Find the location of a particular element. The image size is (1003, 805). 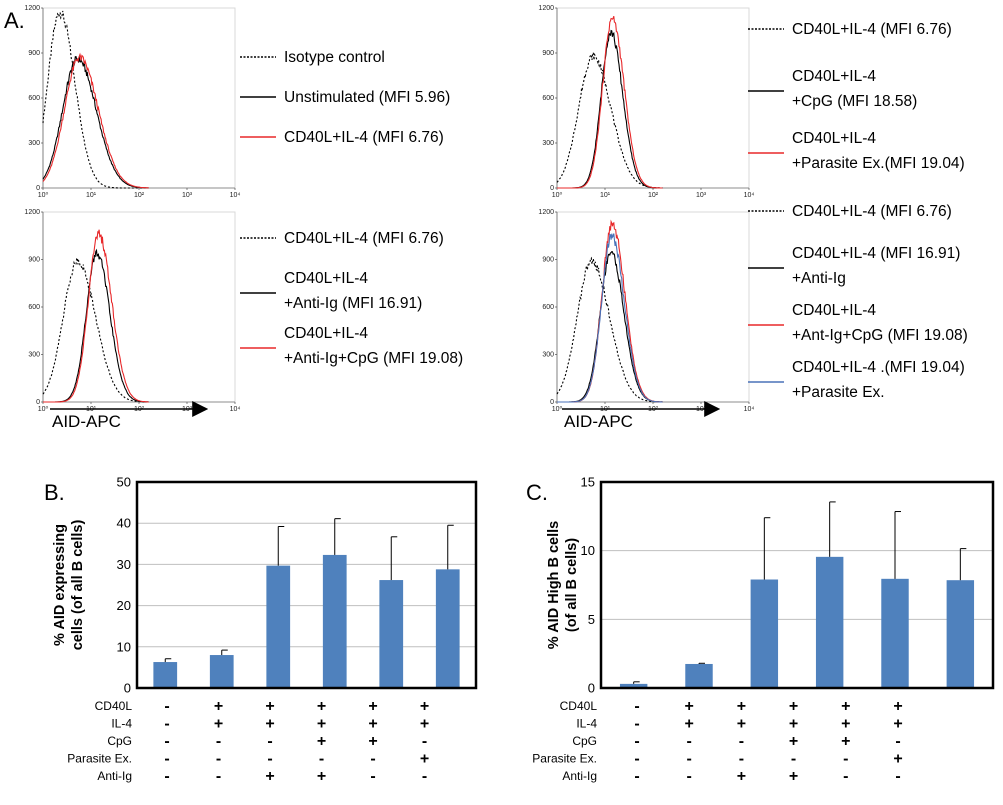

condition-label: Parasite Ex. is located at coordinates (564, 759).